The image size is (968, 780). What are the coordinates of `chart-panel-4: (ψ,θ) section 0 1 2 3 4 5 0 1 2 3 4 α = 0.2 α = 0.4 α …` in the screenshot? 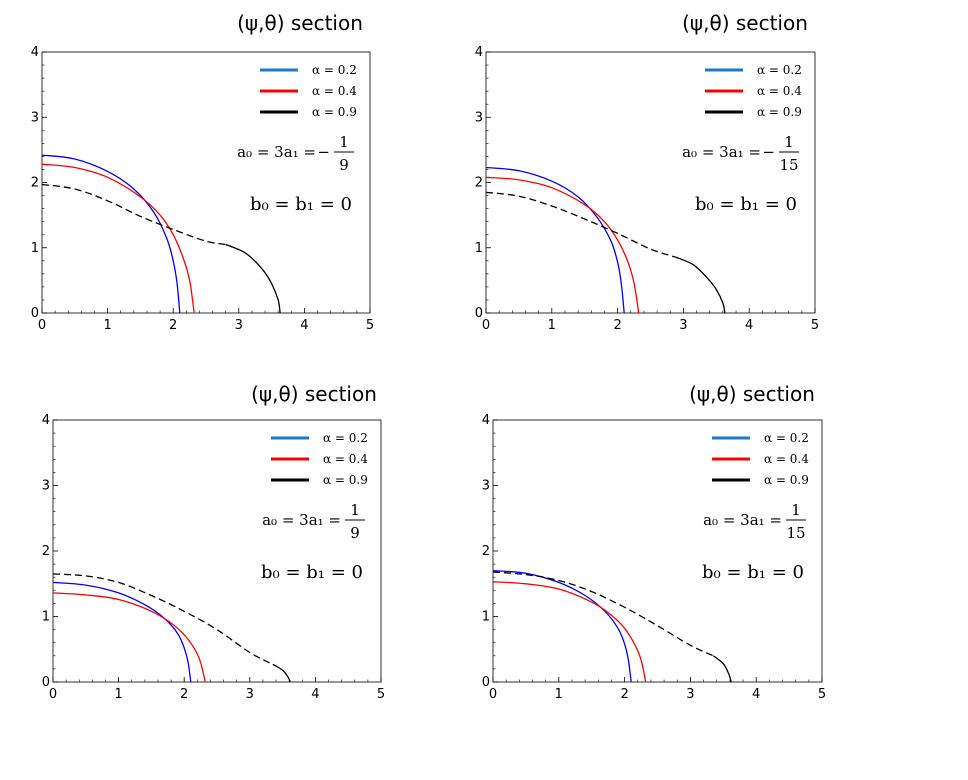 It's located at (654, 542).